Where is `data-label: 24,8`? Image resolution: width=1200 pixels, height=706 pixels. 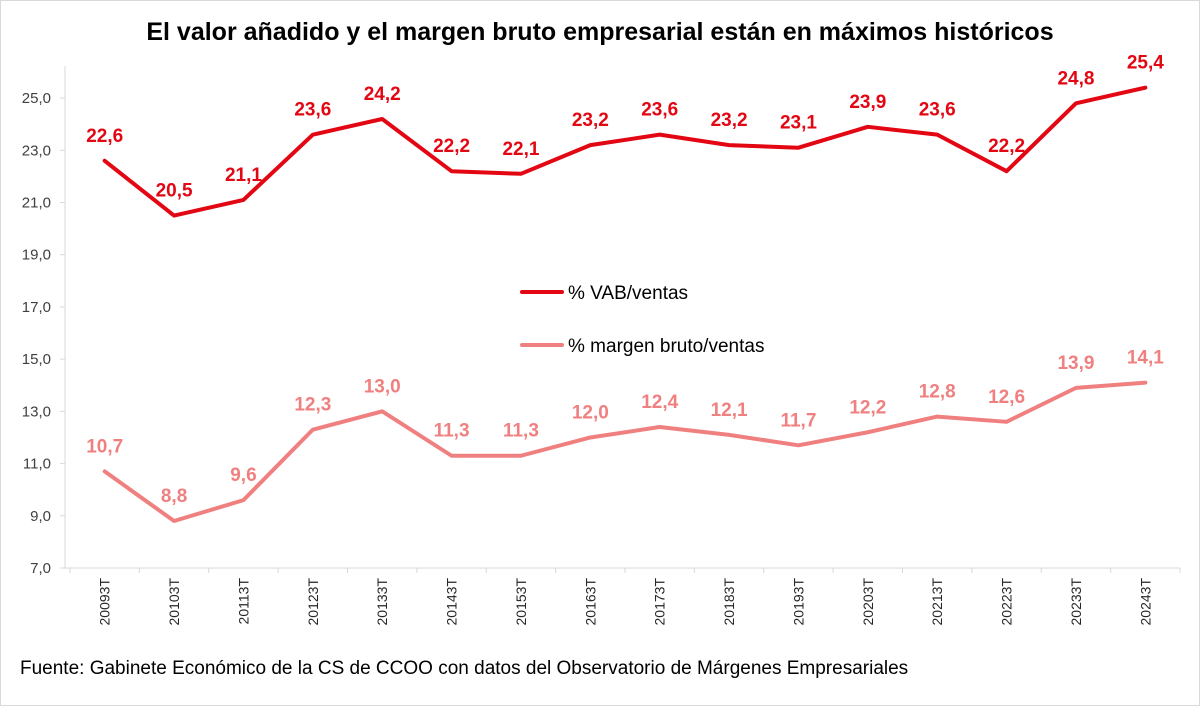
data-label: 24,8 is located at coordinates (1075, 78).